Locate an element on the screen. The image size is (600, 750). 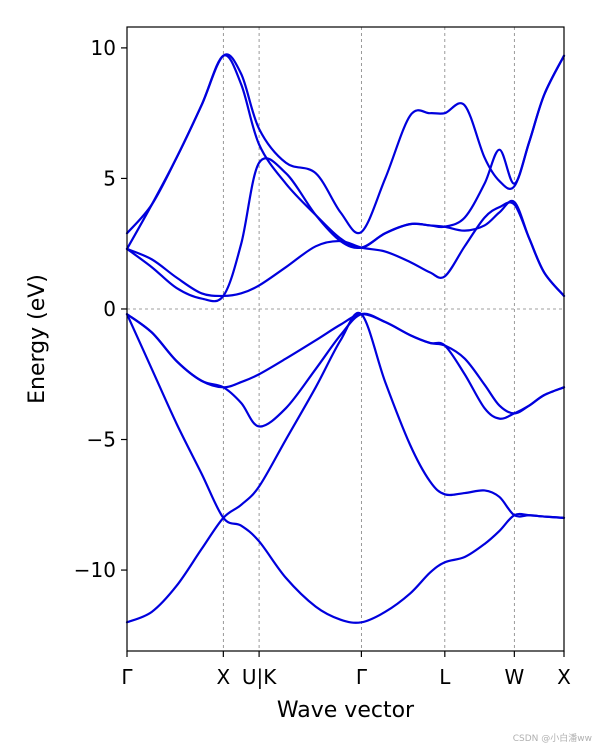
y-axis-label: Energy (eV) is located at coordinates (37, 339).